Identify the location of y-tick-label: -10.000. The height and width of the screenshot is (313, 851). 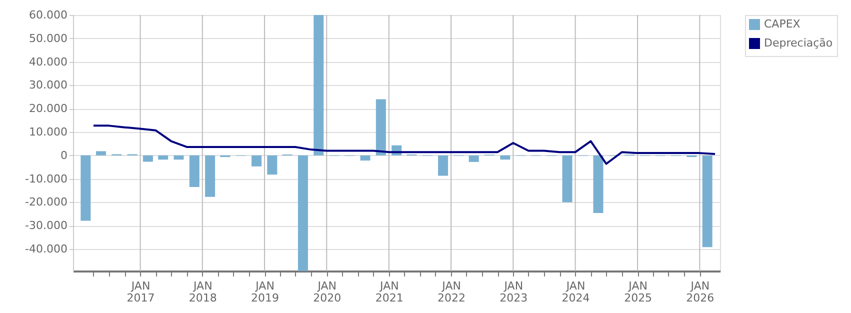
(46, 179).